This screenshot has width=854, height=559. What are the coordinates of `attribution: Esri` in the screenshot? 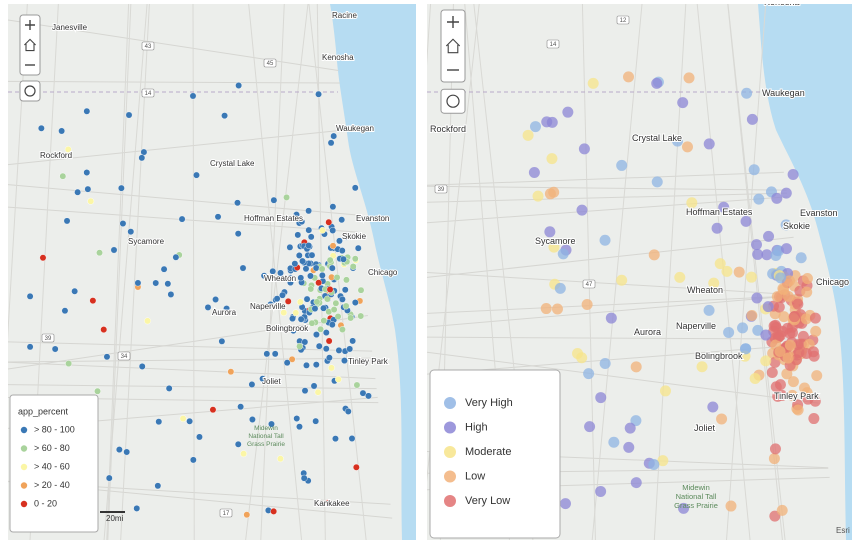 It's located at (843, 530).